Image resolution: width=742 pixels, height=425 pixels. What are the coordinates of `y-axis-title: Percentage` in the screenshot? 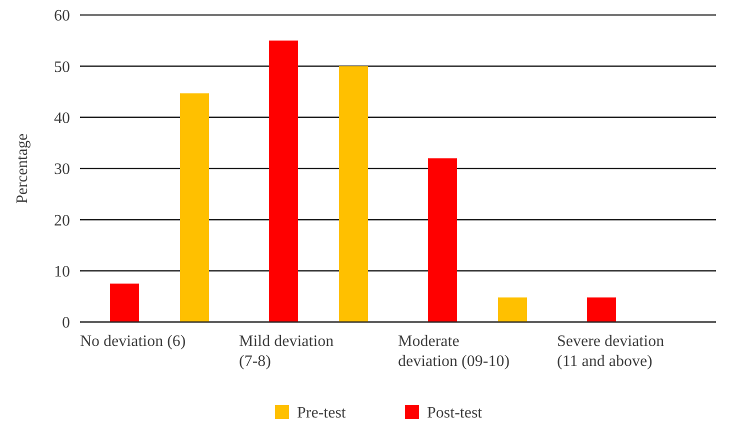 It's located at (22, 168).